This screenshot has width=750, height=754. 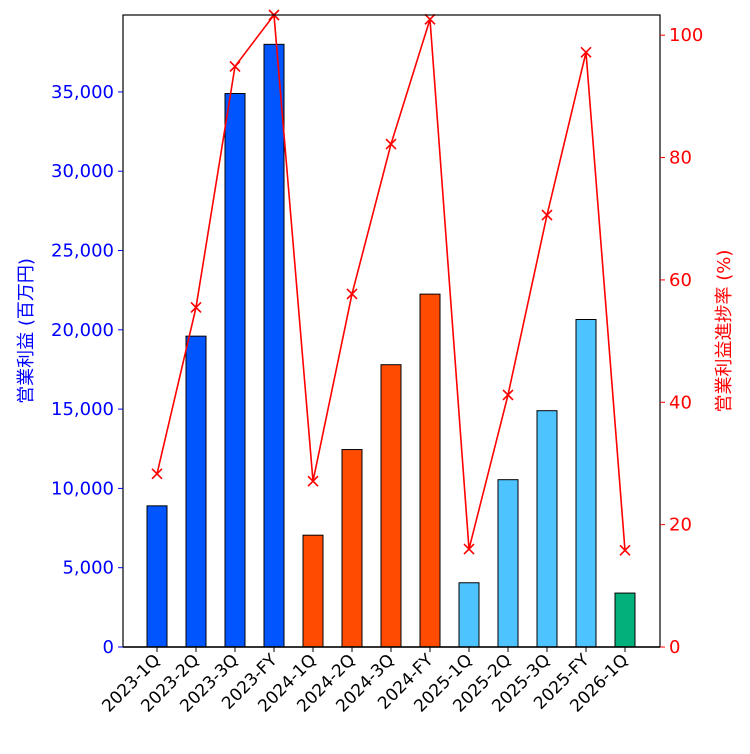 What do you see at coordinates (88, 568) in the screenshot?
I see `y-left-tick-label: 5,000` at bounding box center [88, 568].